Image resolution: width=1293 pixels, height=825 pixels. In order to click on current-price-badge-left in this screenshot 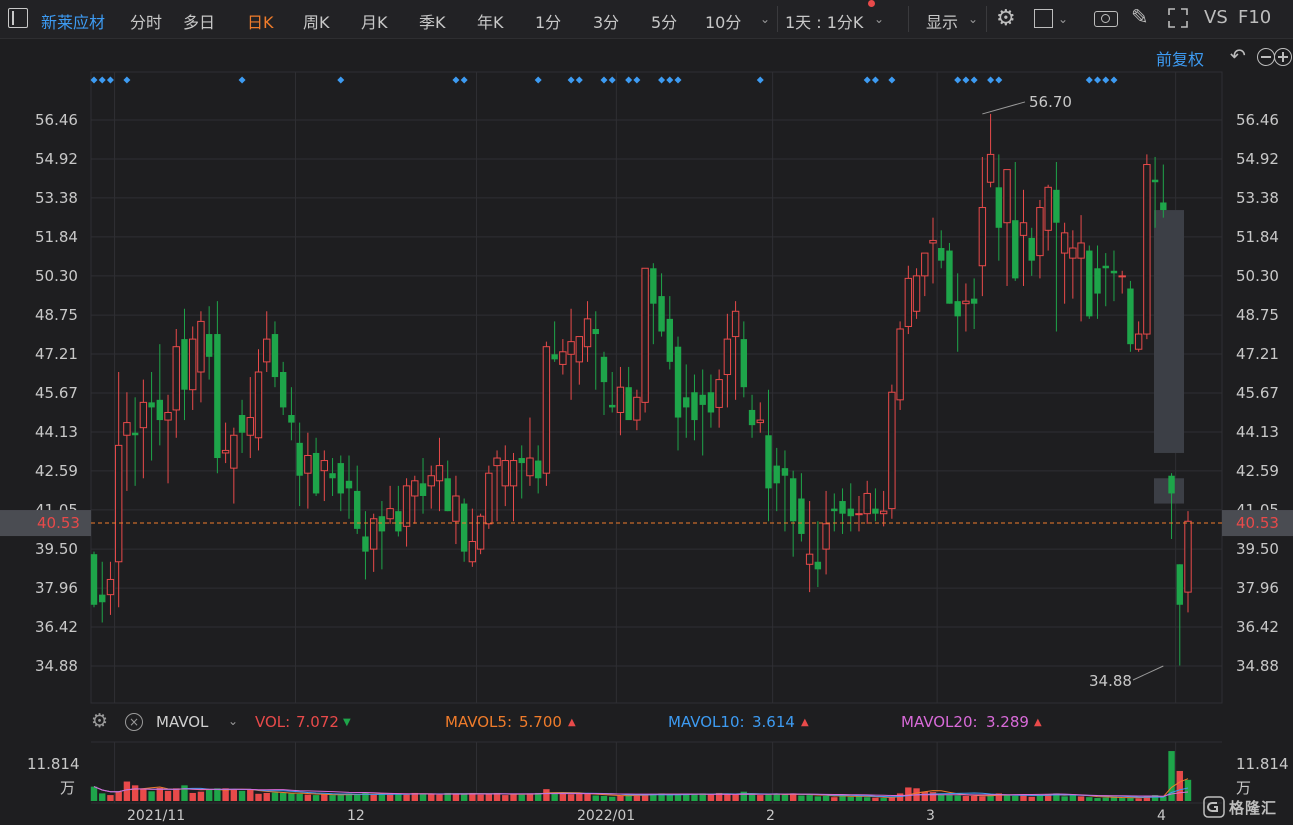, I will do `click(45, 523)`.